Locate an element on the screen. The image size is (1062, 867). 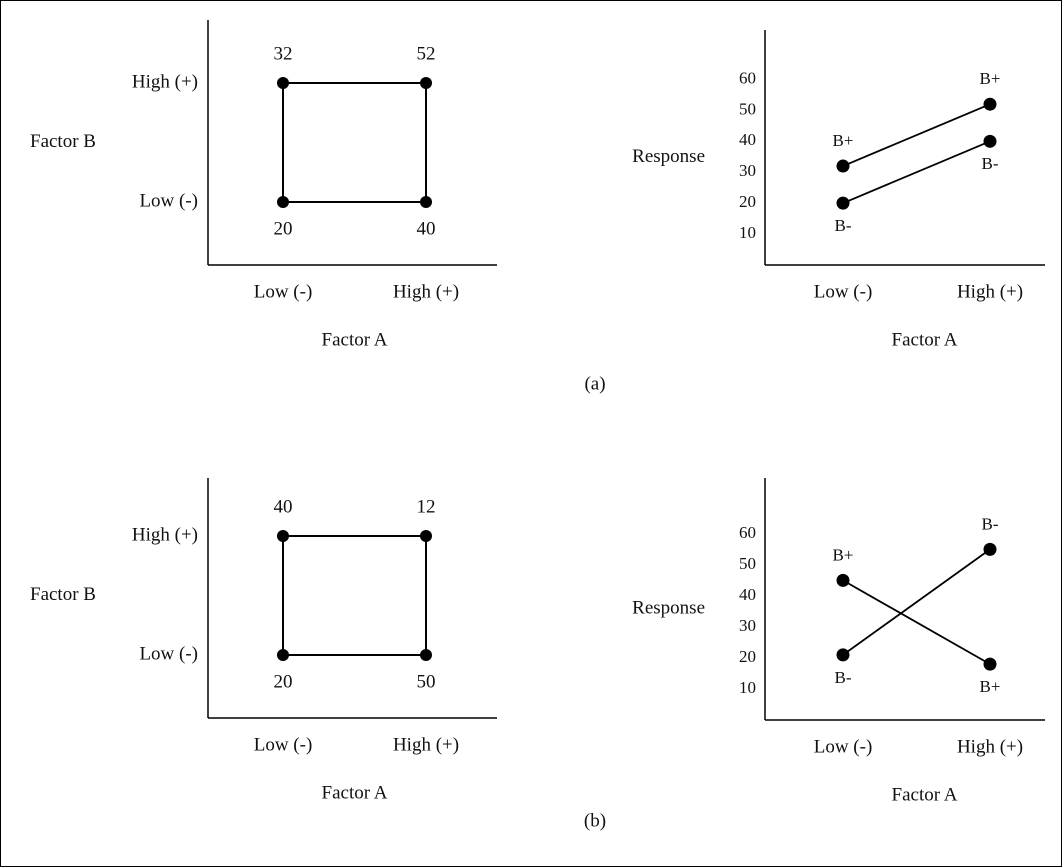
corner-value: 32 is located at coordinates (283, 53).